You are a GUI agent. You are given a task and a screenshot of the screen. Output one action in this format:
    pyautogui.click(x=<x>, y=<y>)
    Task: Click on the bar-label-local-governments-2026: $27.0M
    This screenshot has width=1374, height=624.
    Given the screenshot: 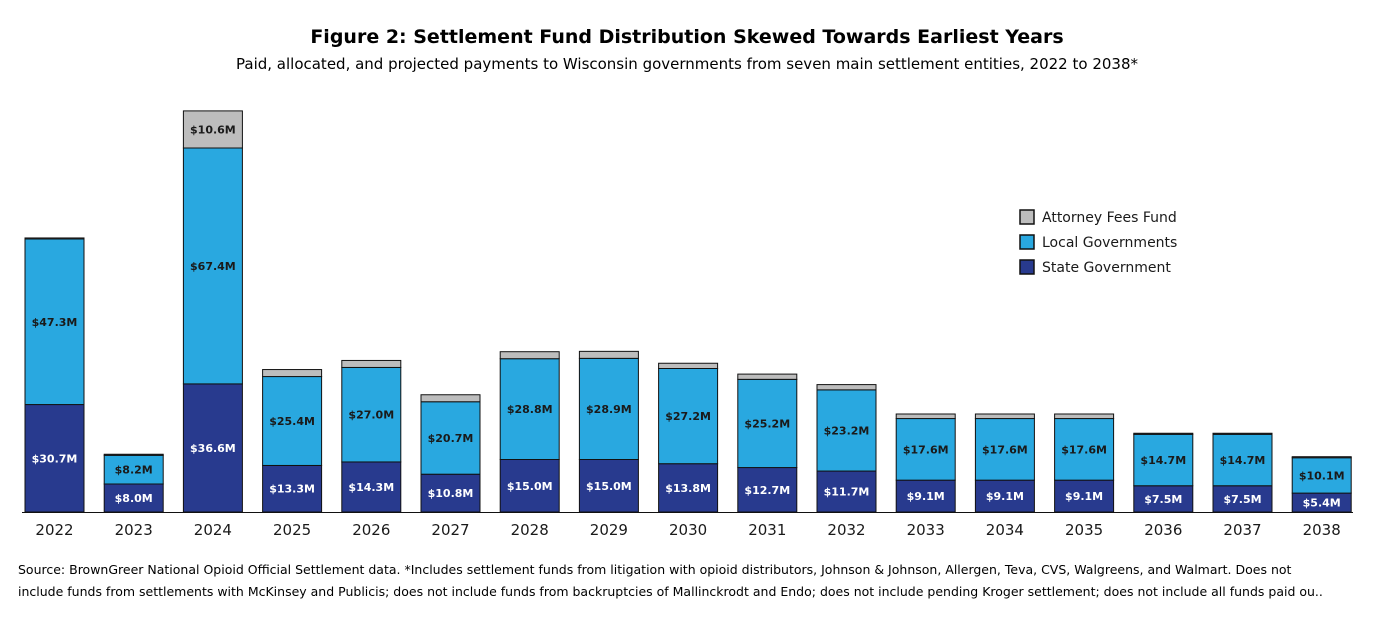 What is the action you would take?
    pyautogui.click(x=371, y=415)
    